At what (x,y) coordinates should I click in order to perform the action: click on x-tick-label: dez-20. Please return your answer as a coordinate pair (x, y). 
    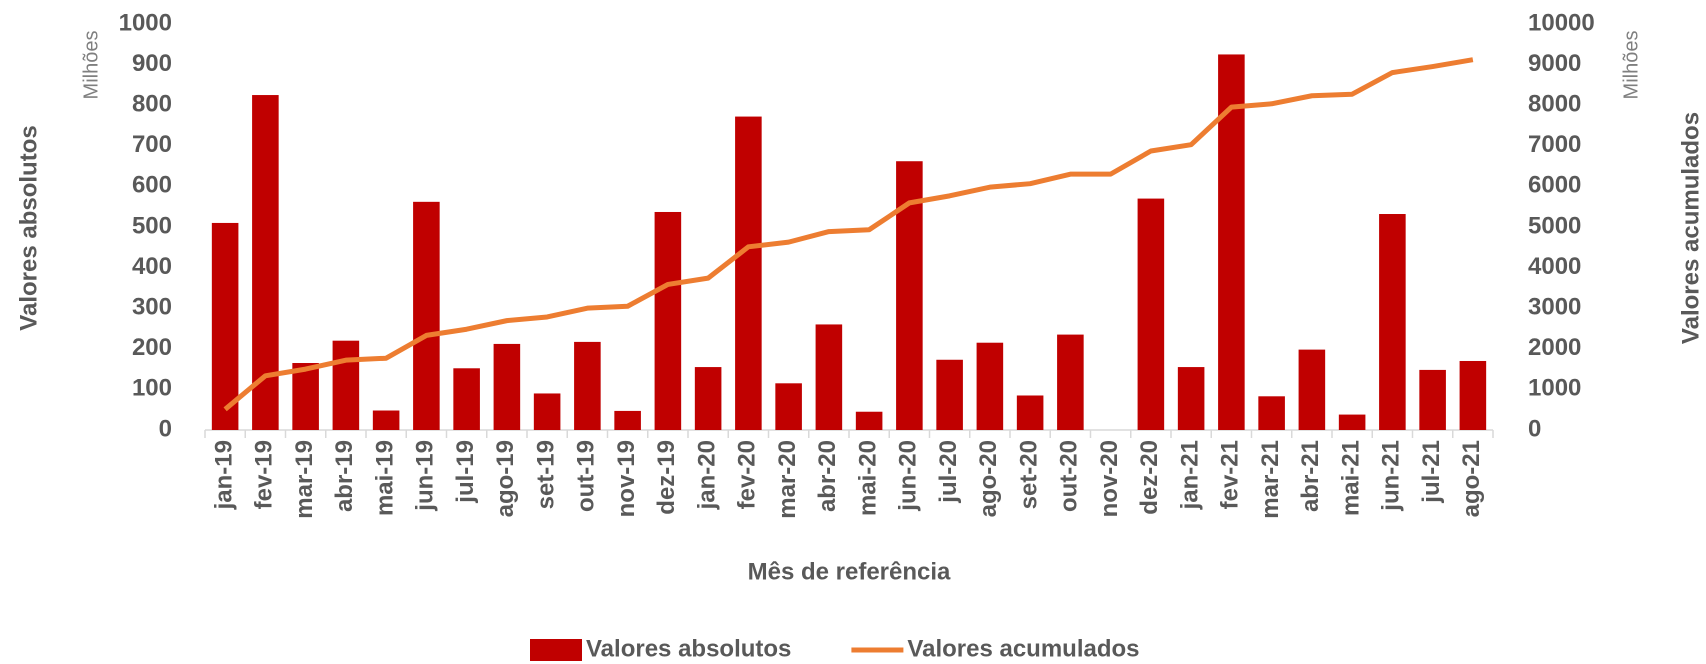
    Looking at the image, I should click on (1149, 477).